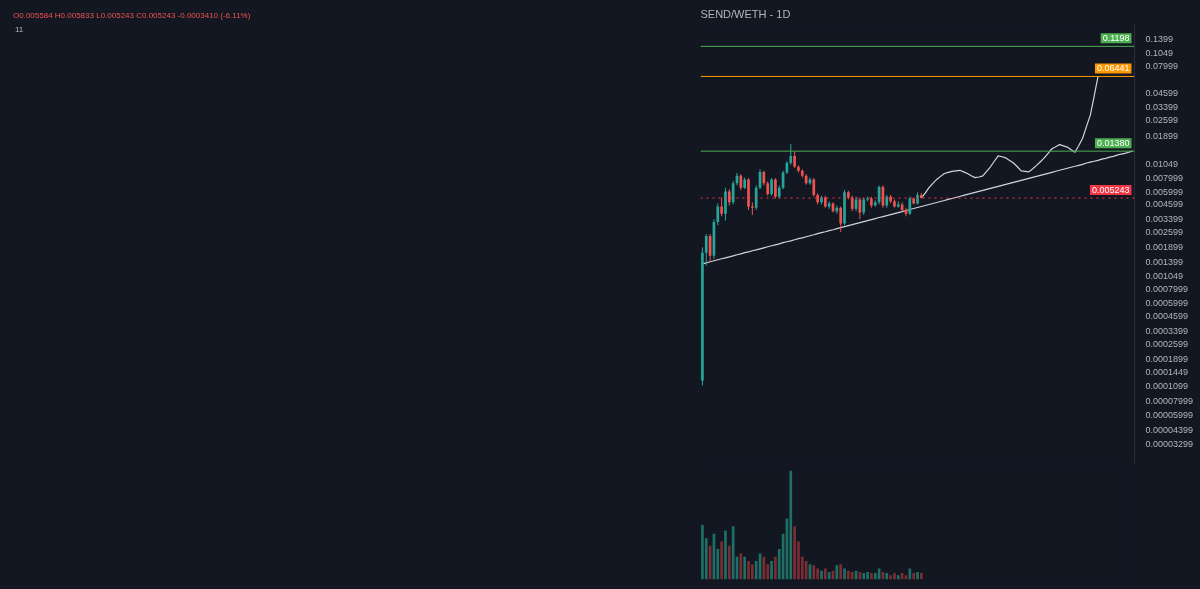 The image size is (1200, 589). I want to click on y-tick-label: 0.002599, so click(1164, 232).